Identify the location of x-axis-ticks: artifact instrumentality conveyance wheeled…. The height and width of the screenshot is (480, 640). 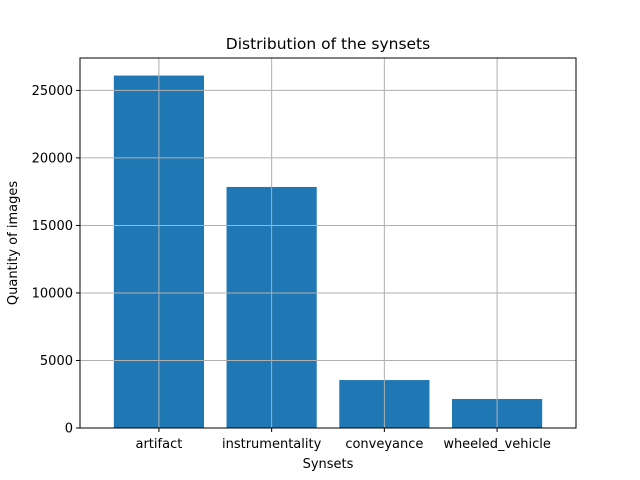
(343, 440).